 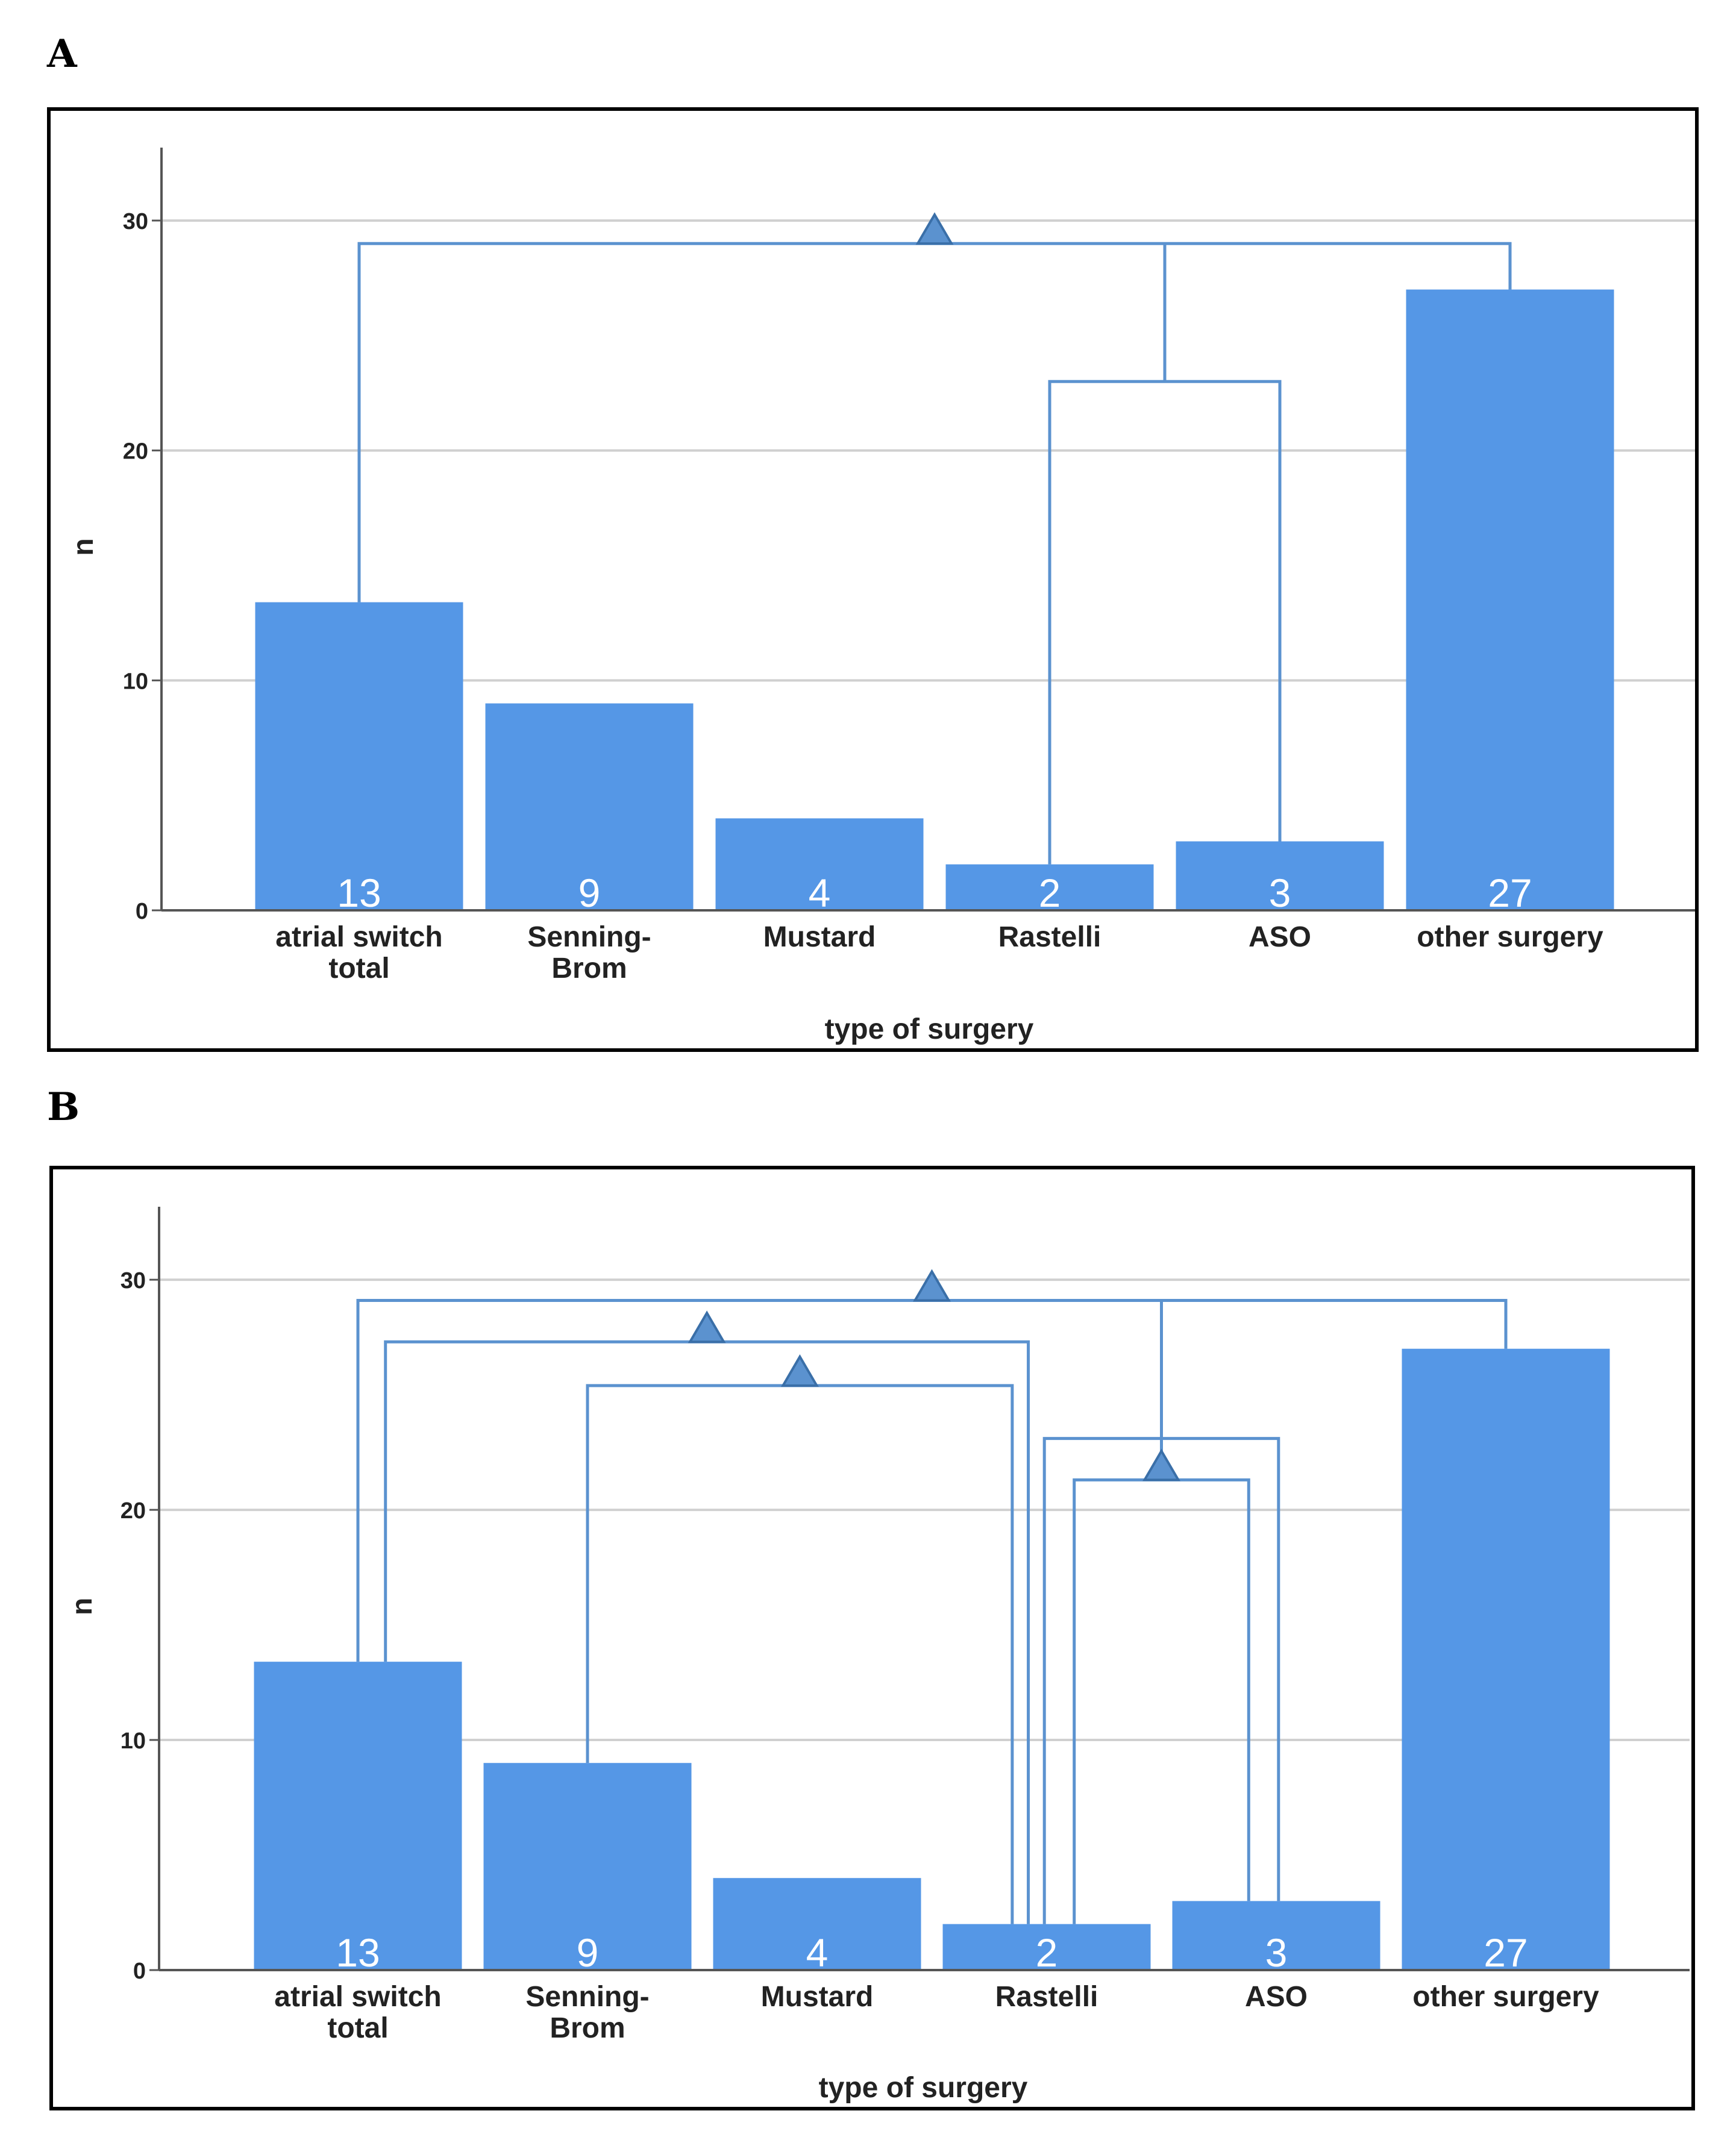 What do you see at coordinates (62, 54) in the screenshot?
I see `panel-letter-a: A` at bounding box center [62, 54].